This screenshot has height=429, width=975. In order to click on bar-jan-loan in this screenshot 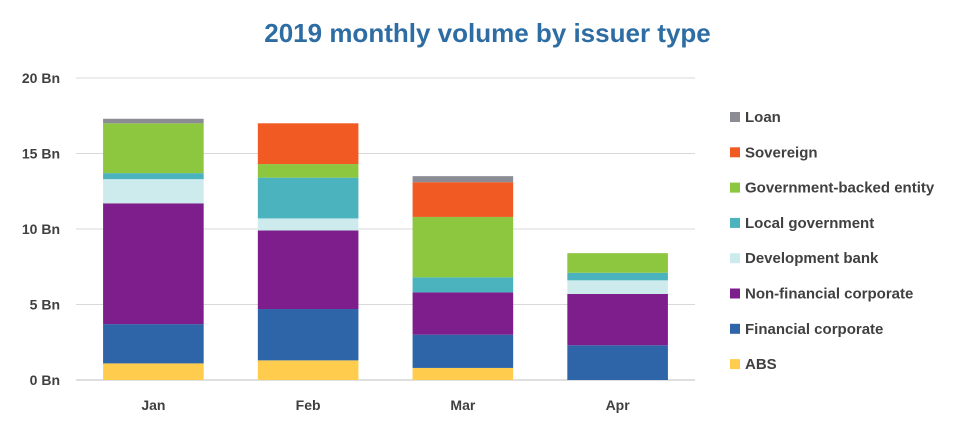, I will do `click(153, 121)`.